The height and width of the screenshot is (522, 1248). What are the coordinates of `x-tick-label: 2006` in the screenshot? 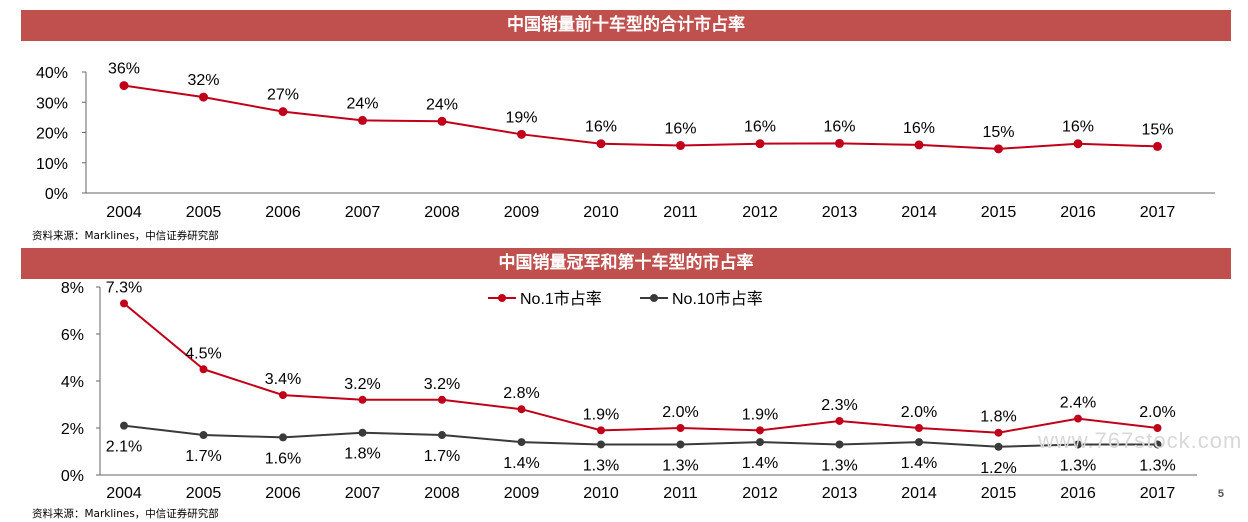 It's located at (283, 212).